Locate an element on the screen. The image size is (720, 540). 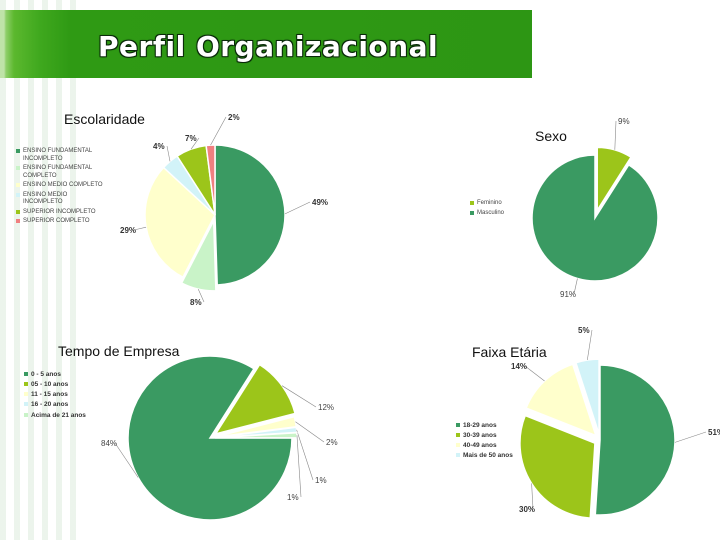
legend-item: Mais de 50 anos is located at coordinates (496, 456).